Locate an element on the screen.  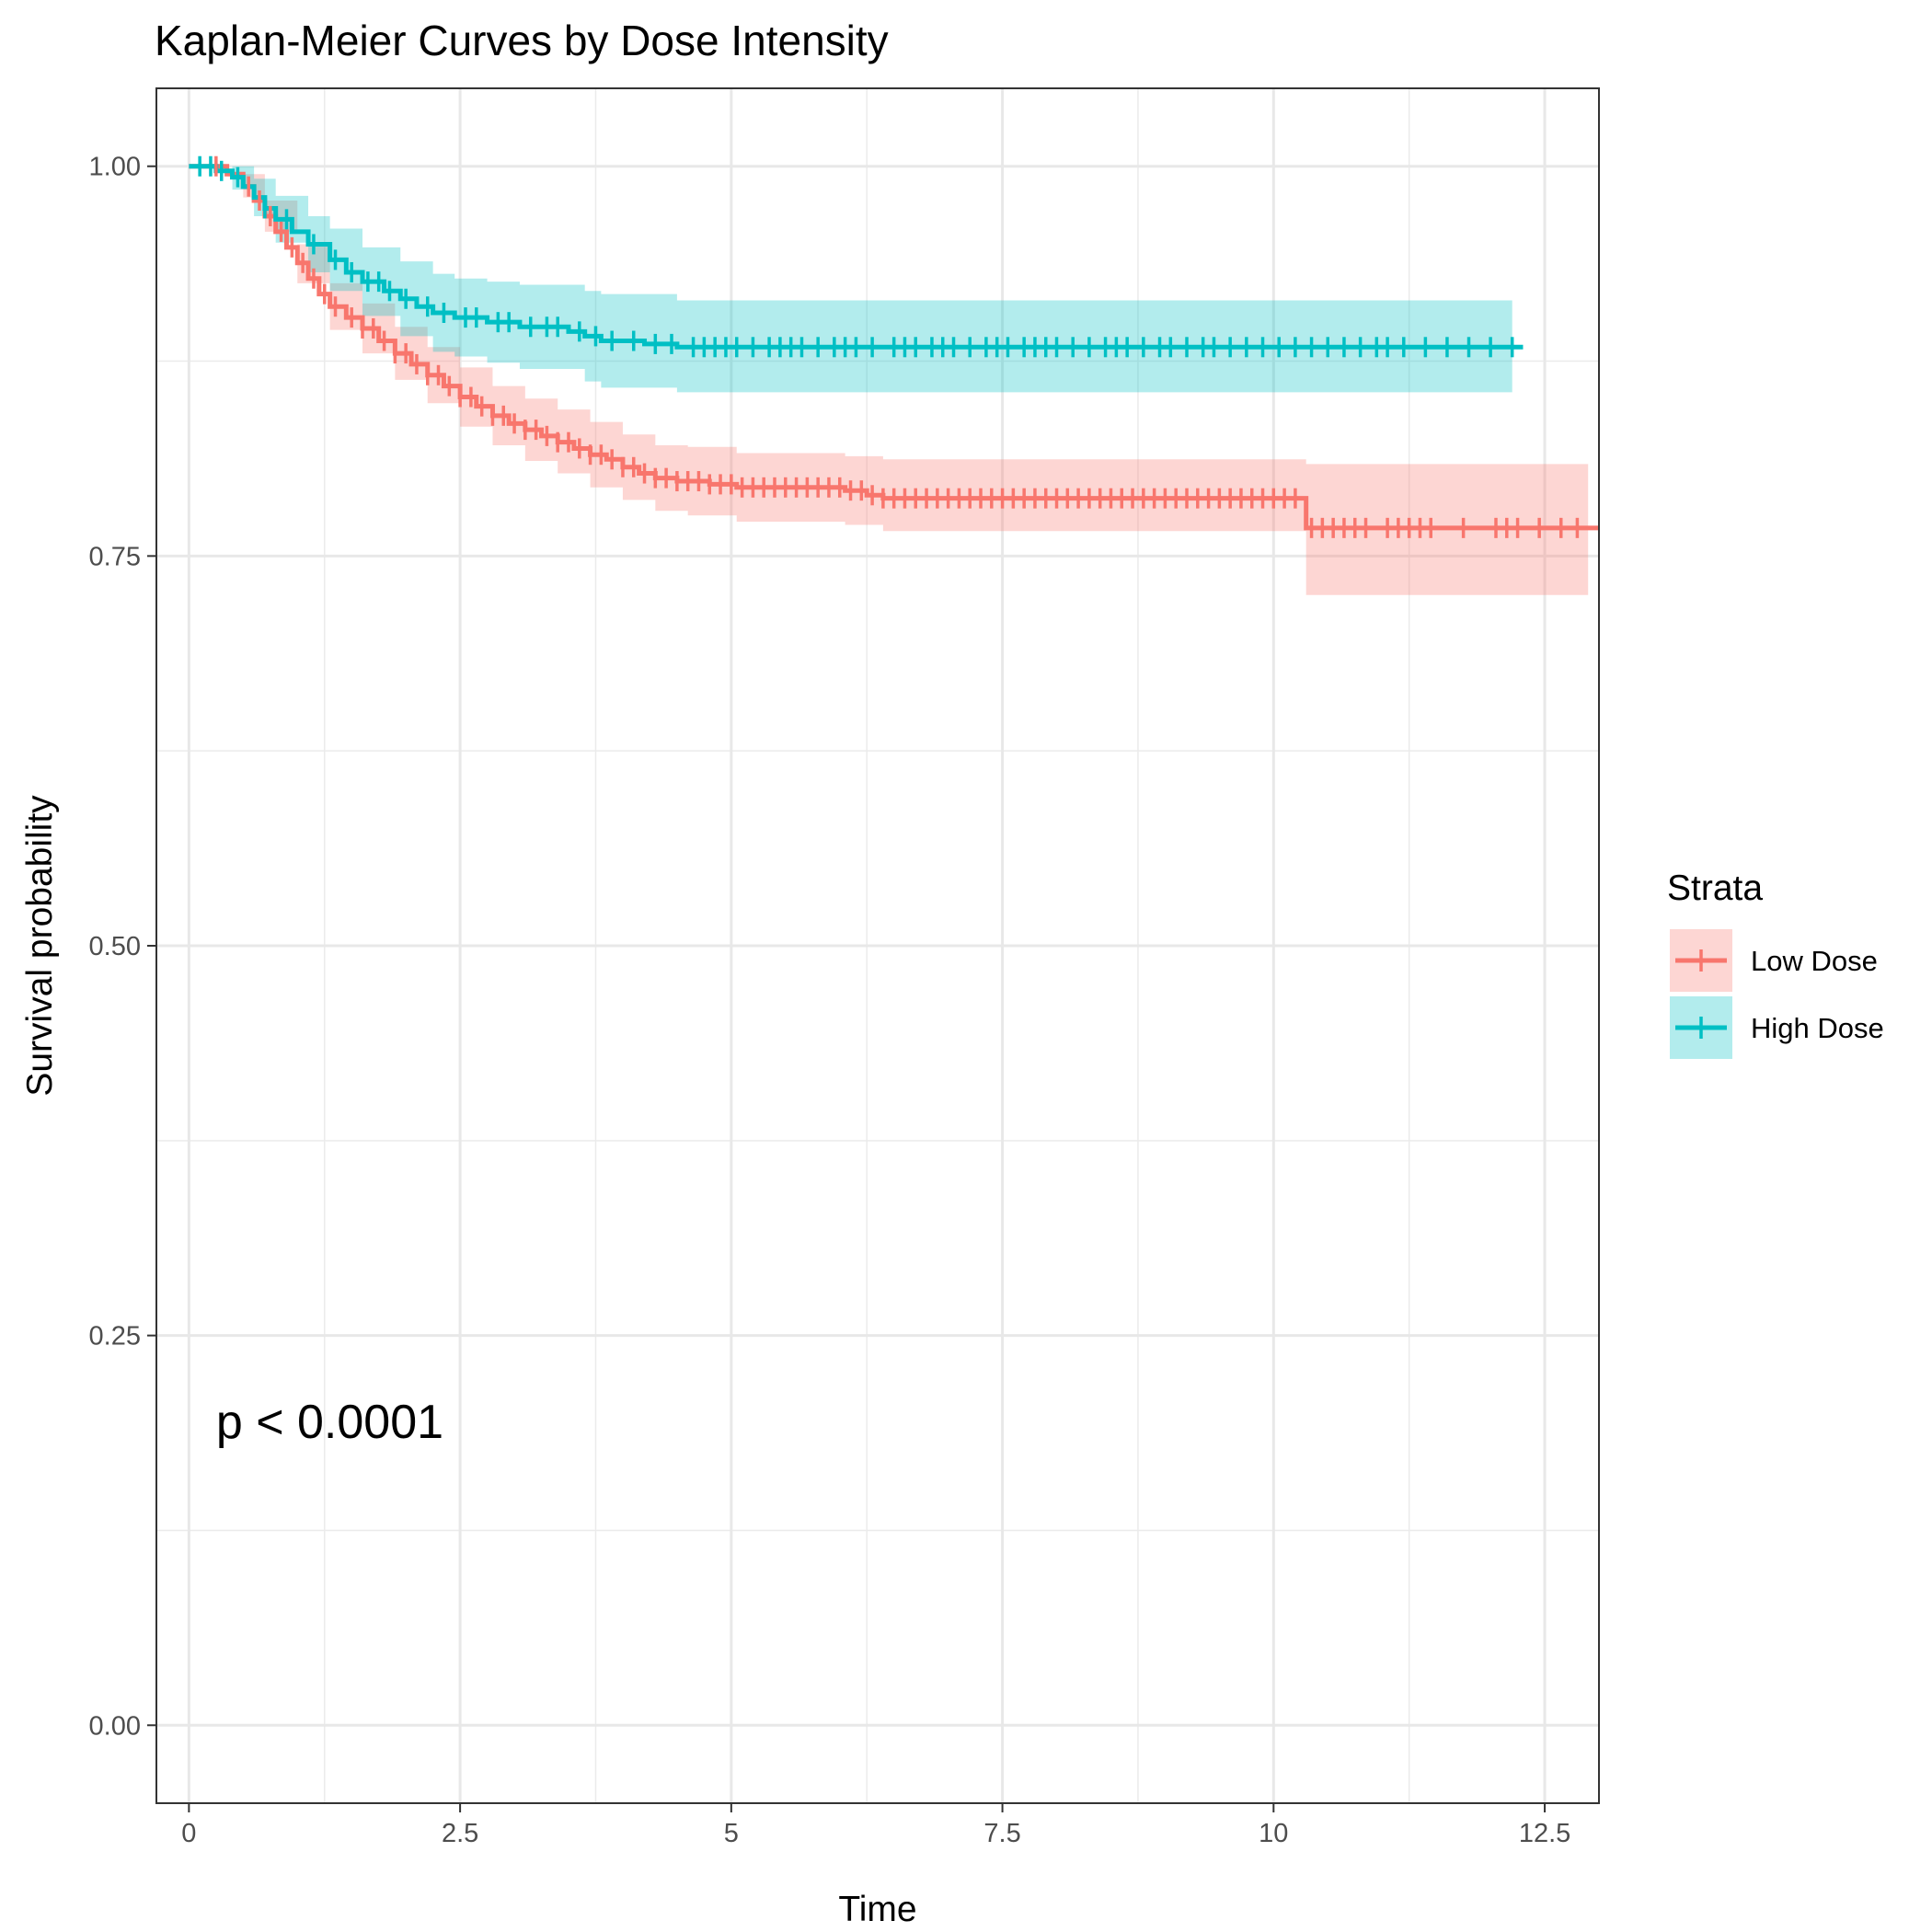
legend-item-low-dose: Low Dose is located at coordinates (1774, 960).